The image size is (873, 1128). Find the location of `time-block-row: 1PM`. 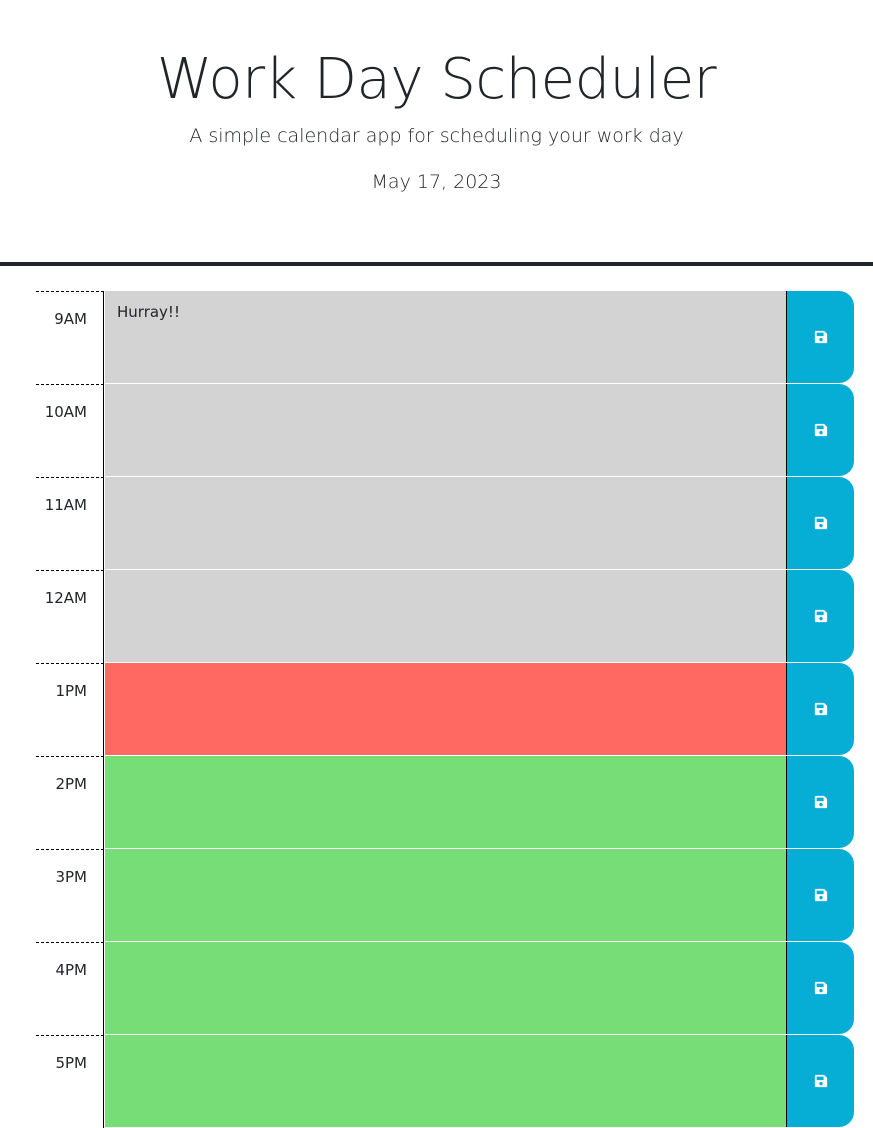

time-block-row: 1PM is located at coordinates (445, 709).